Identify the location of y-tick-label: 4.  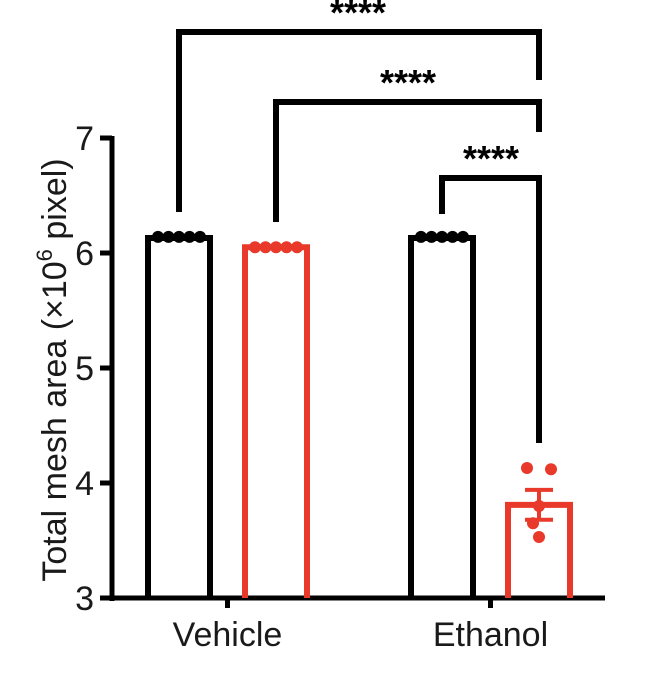
(84, 484).